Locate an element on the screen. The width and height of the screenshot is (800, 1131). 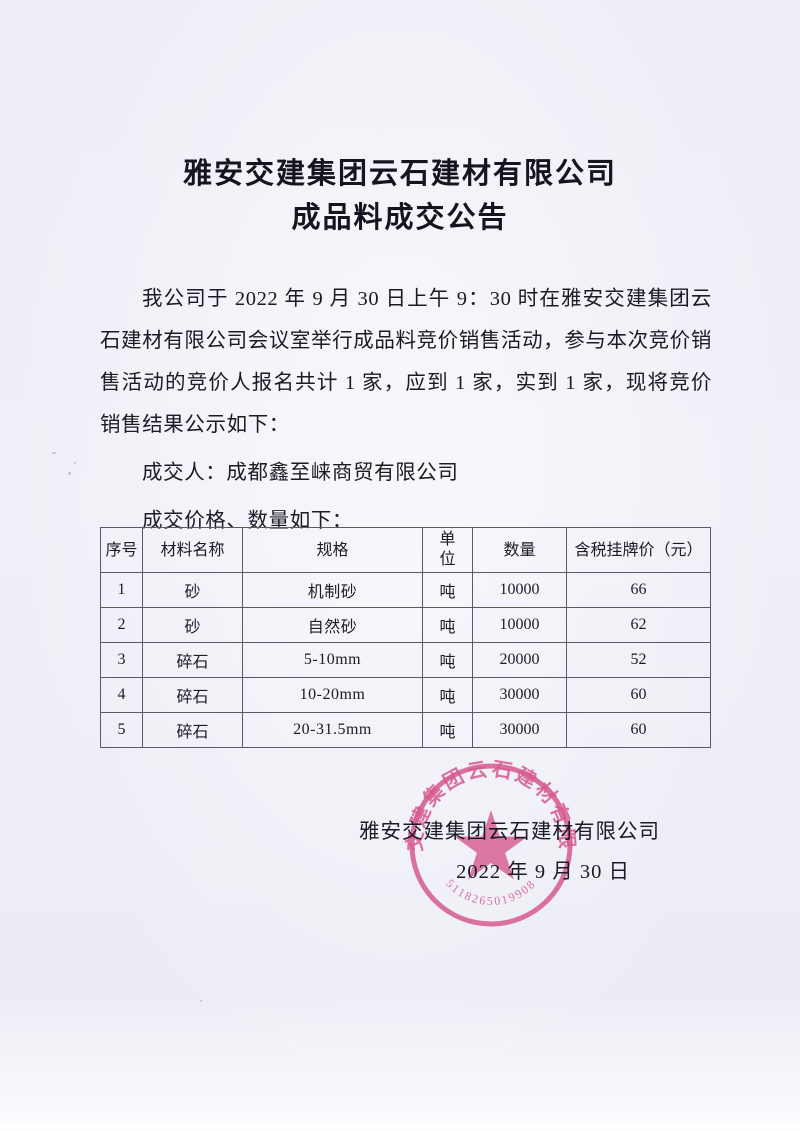
column-header-qty: 数量 is located at coordinates (519, 550).